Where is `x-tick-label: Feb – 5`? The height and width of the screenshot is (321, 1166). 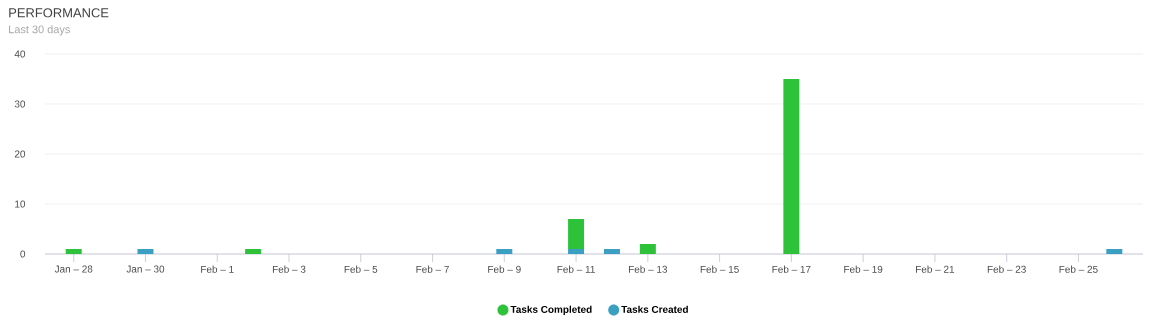 x-tick-label: Feb – 5 is located at coordinates (361, 269).